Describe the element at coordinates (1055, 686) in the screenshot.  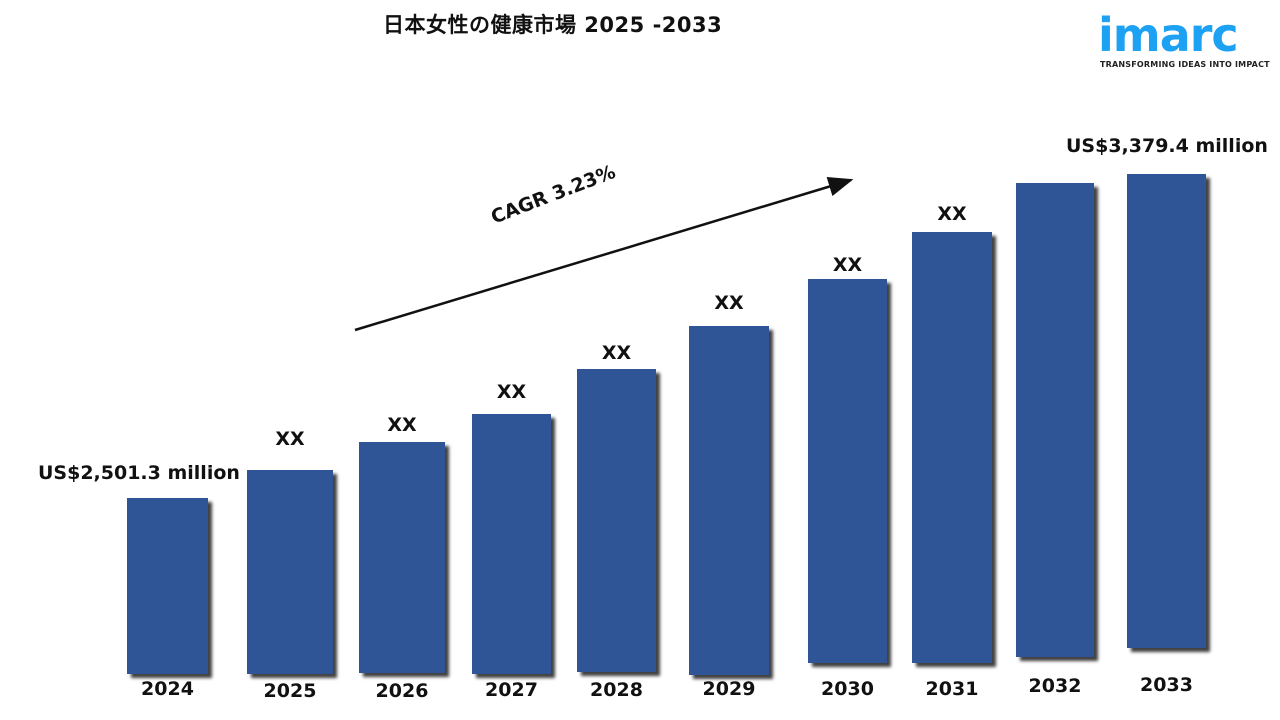
I see `x-axis-year-label: 2032` at that location.